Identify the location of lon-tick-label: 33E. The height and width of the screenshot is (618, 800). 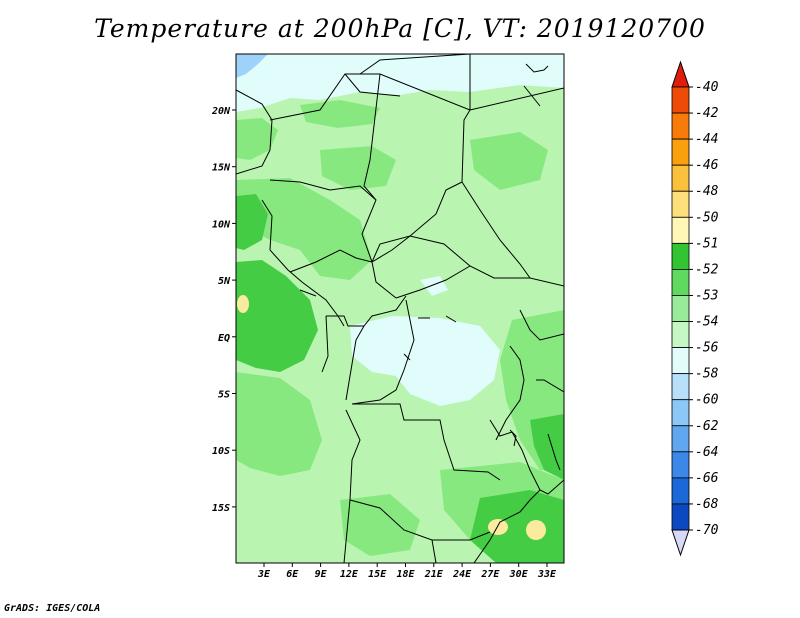
(547, 574).